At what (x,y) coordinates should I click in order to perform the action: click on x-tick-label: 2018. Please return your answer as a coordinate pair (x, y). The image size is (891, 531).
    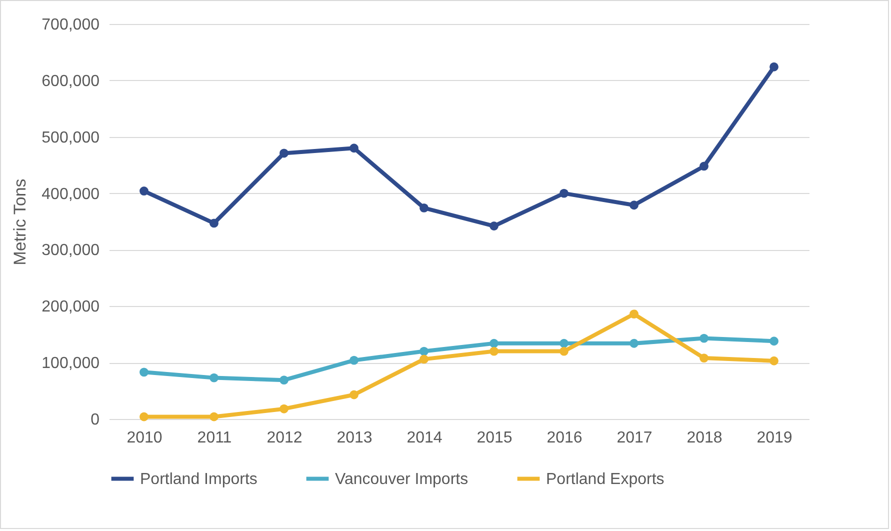
    Looking at the image, I should click on (704, 438).